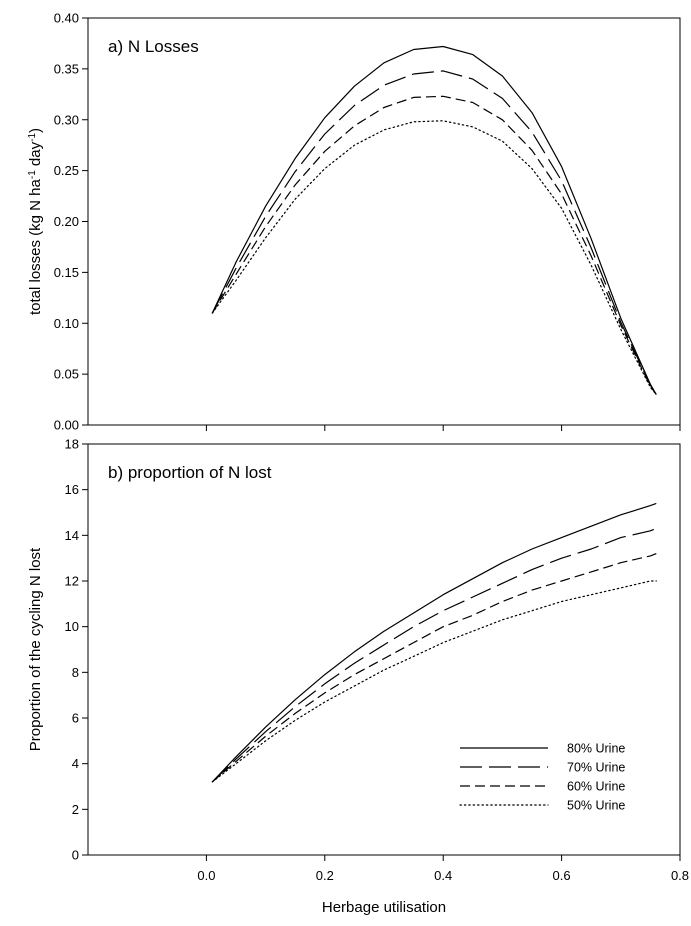  Describe the element at coordinates (35, 130) in the screenshot. I see `panel-a-ylabel-suffix: )` at that location.